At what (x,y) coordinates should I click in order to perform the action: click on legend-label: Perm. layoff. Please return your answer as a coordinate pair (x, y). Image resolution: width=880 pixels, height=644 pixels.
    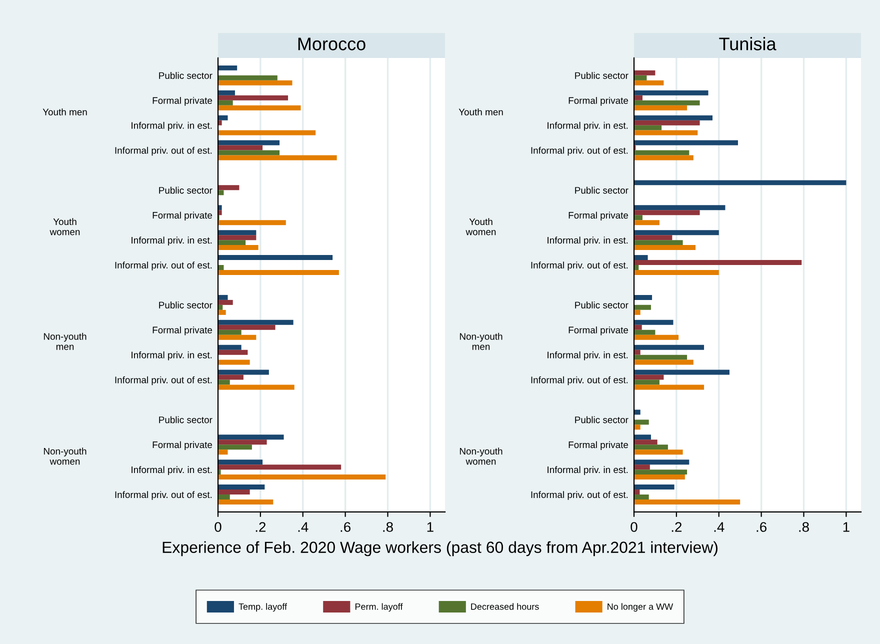
    Looking at the image, I should click on (379, 607).